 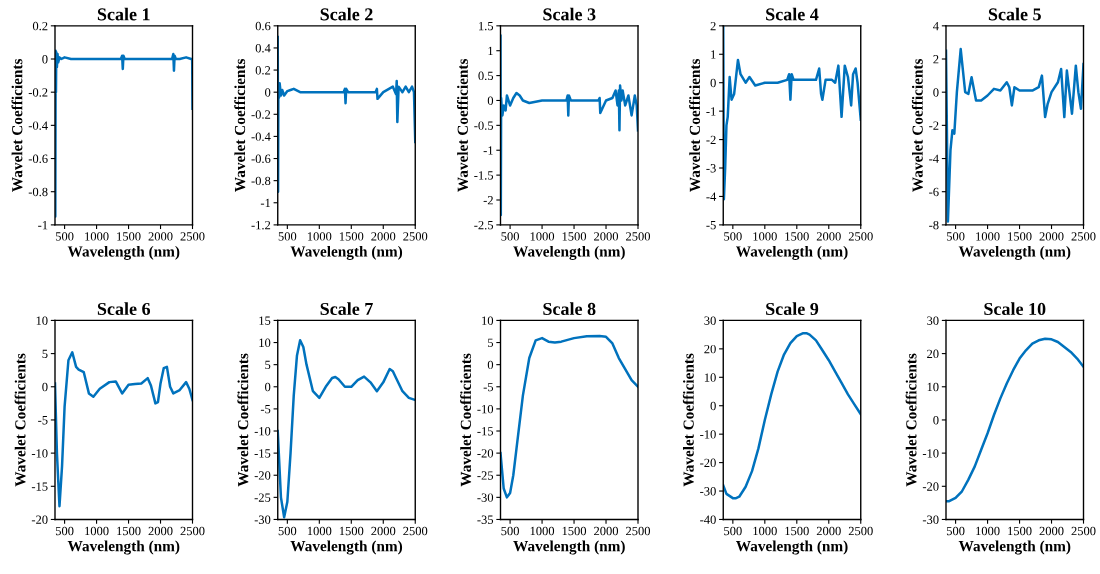 I want to click on chart-title: Scale 2, so click(x=346, y=14).